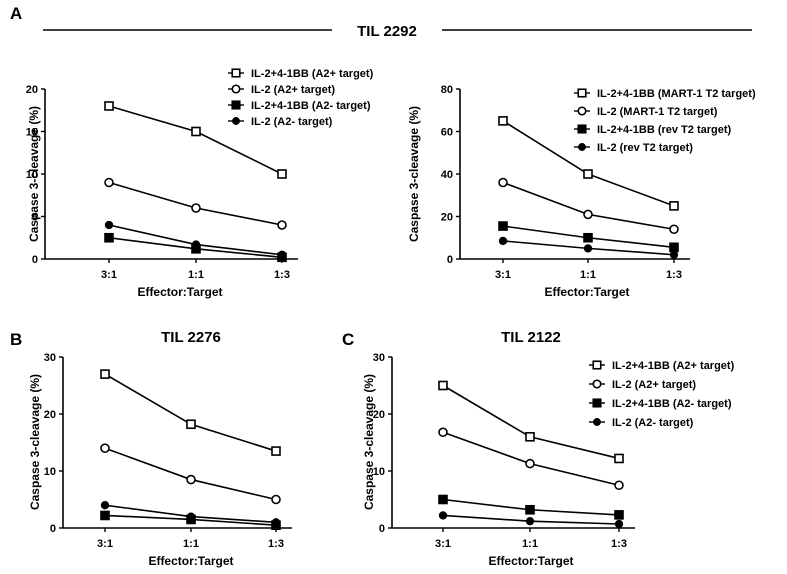 The width and height of the screenshot is (787, 574). I want to click on legend-item: IL-2 (rev T2 target), so click(633, 148).